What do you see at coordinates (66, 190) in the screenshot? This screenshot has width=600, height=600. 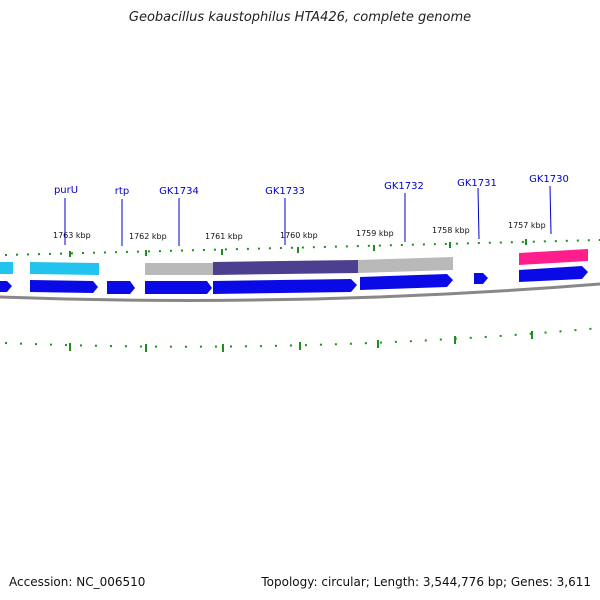 I see `gene-label-purU: purU` at bounding box center [66, 190].